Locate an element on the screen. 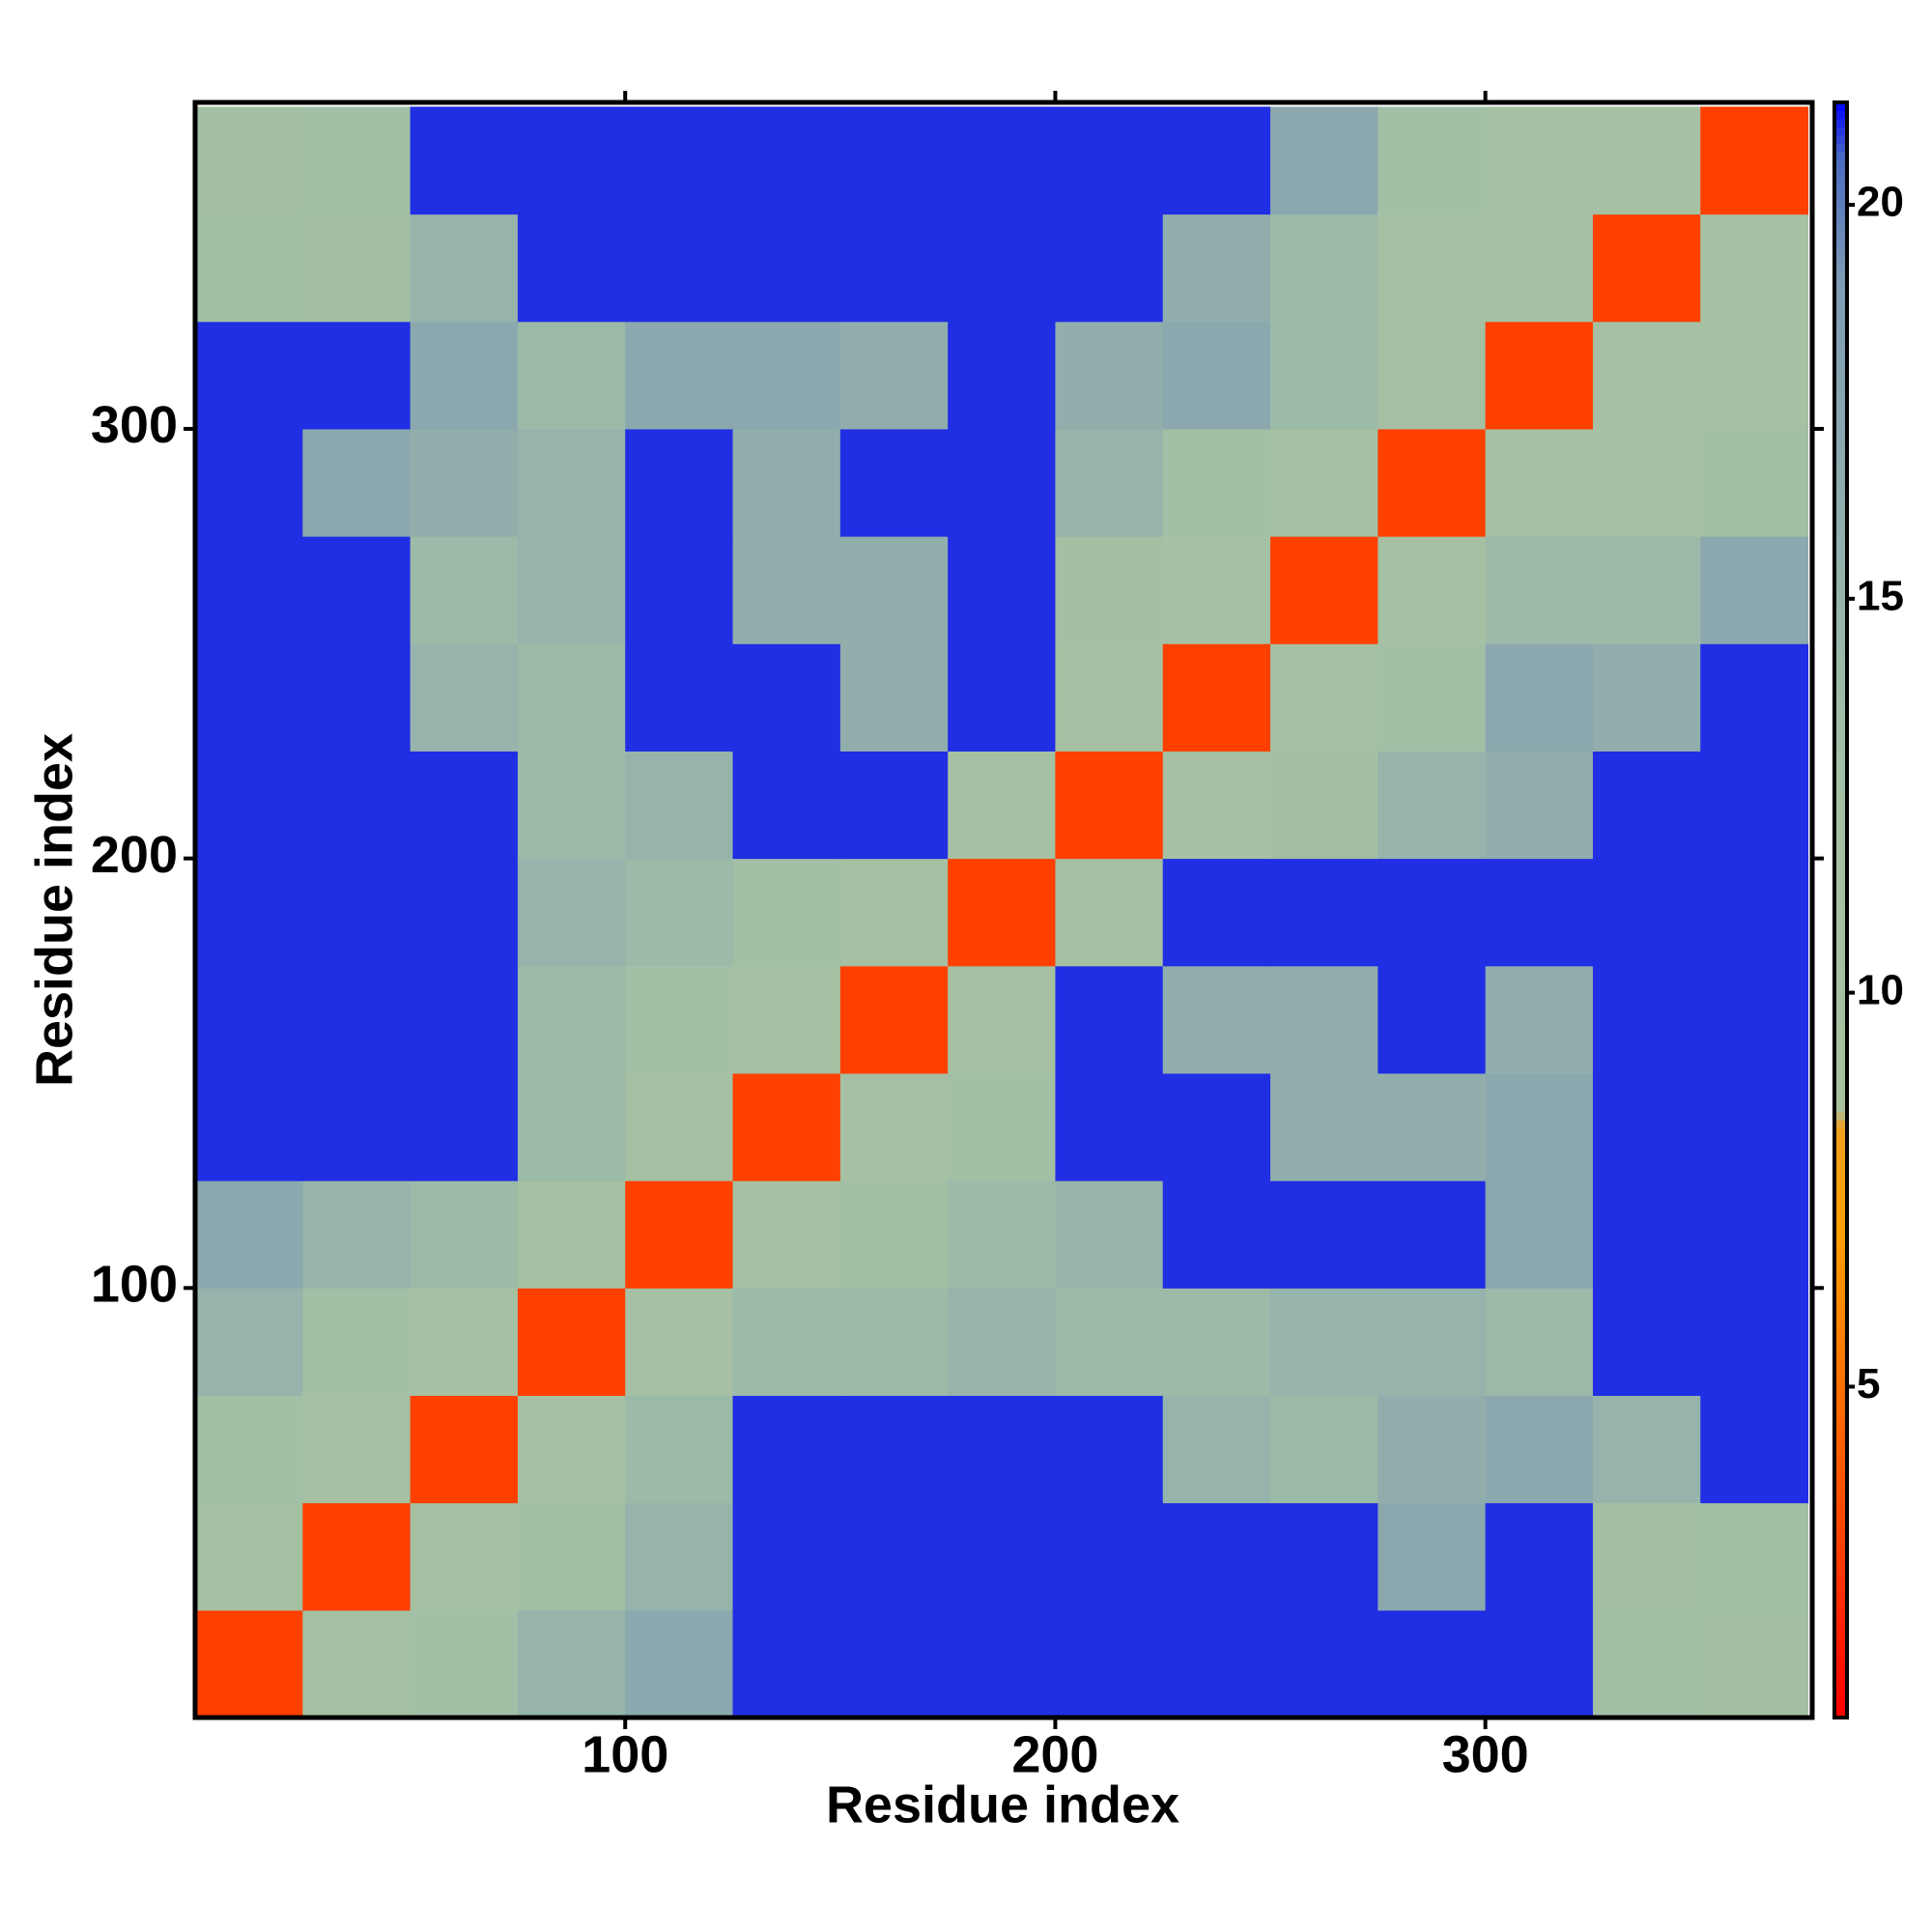 This screenshot has height=1932, width=1932. x-axis-label: Residue index is located at coordinates (1002, 1804).